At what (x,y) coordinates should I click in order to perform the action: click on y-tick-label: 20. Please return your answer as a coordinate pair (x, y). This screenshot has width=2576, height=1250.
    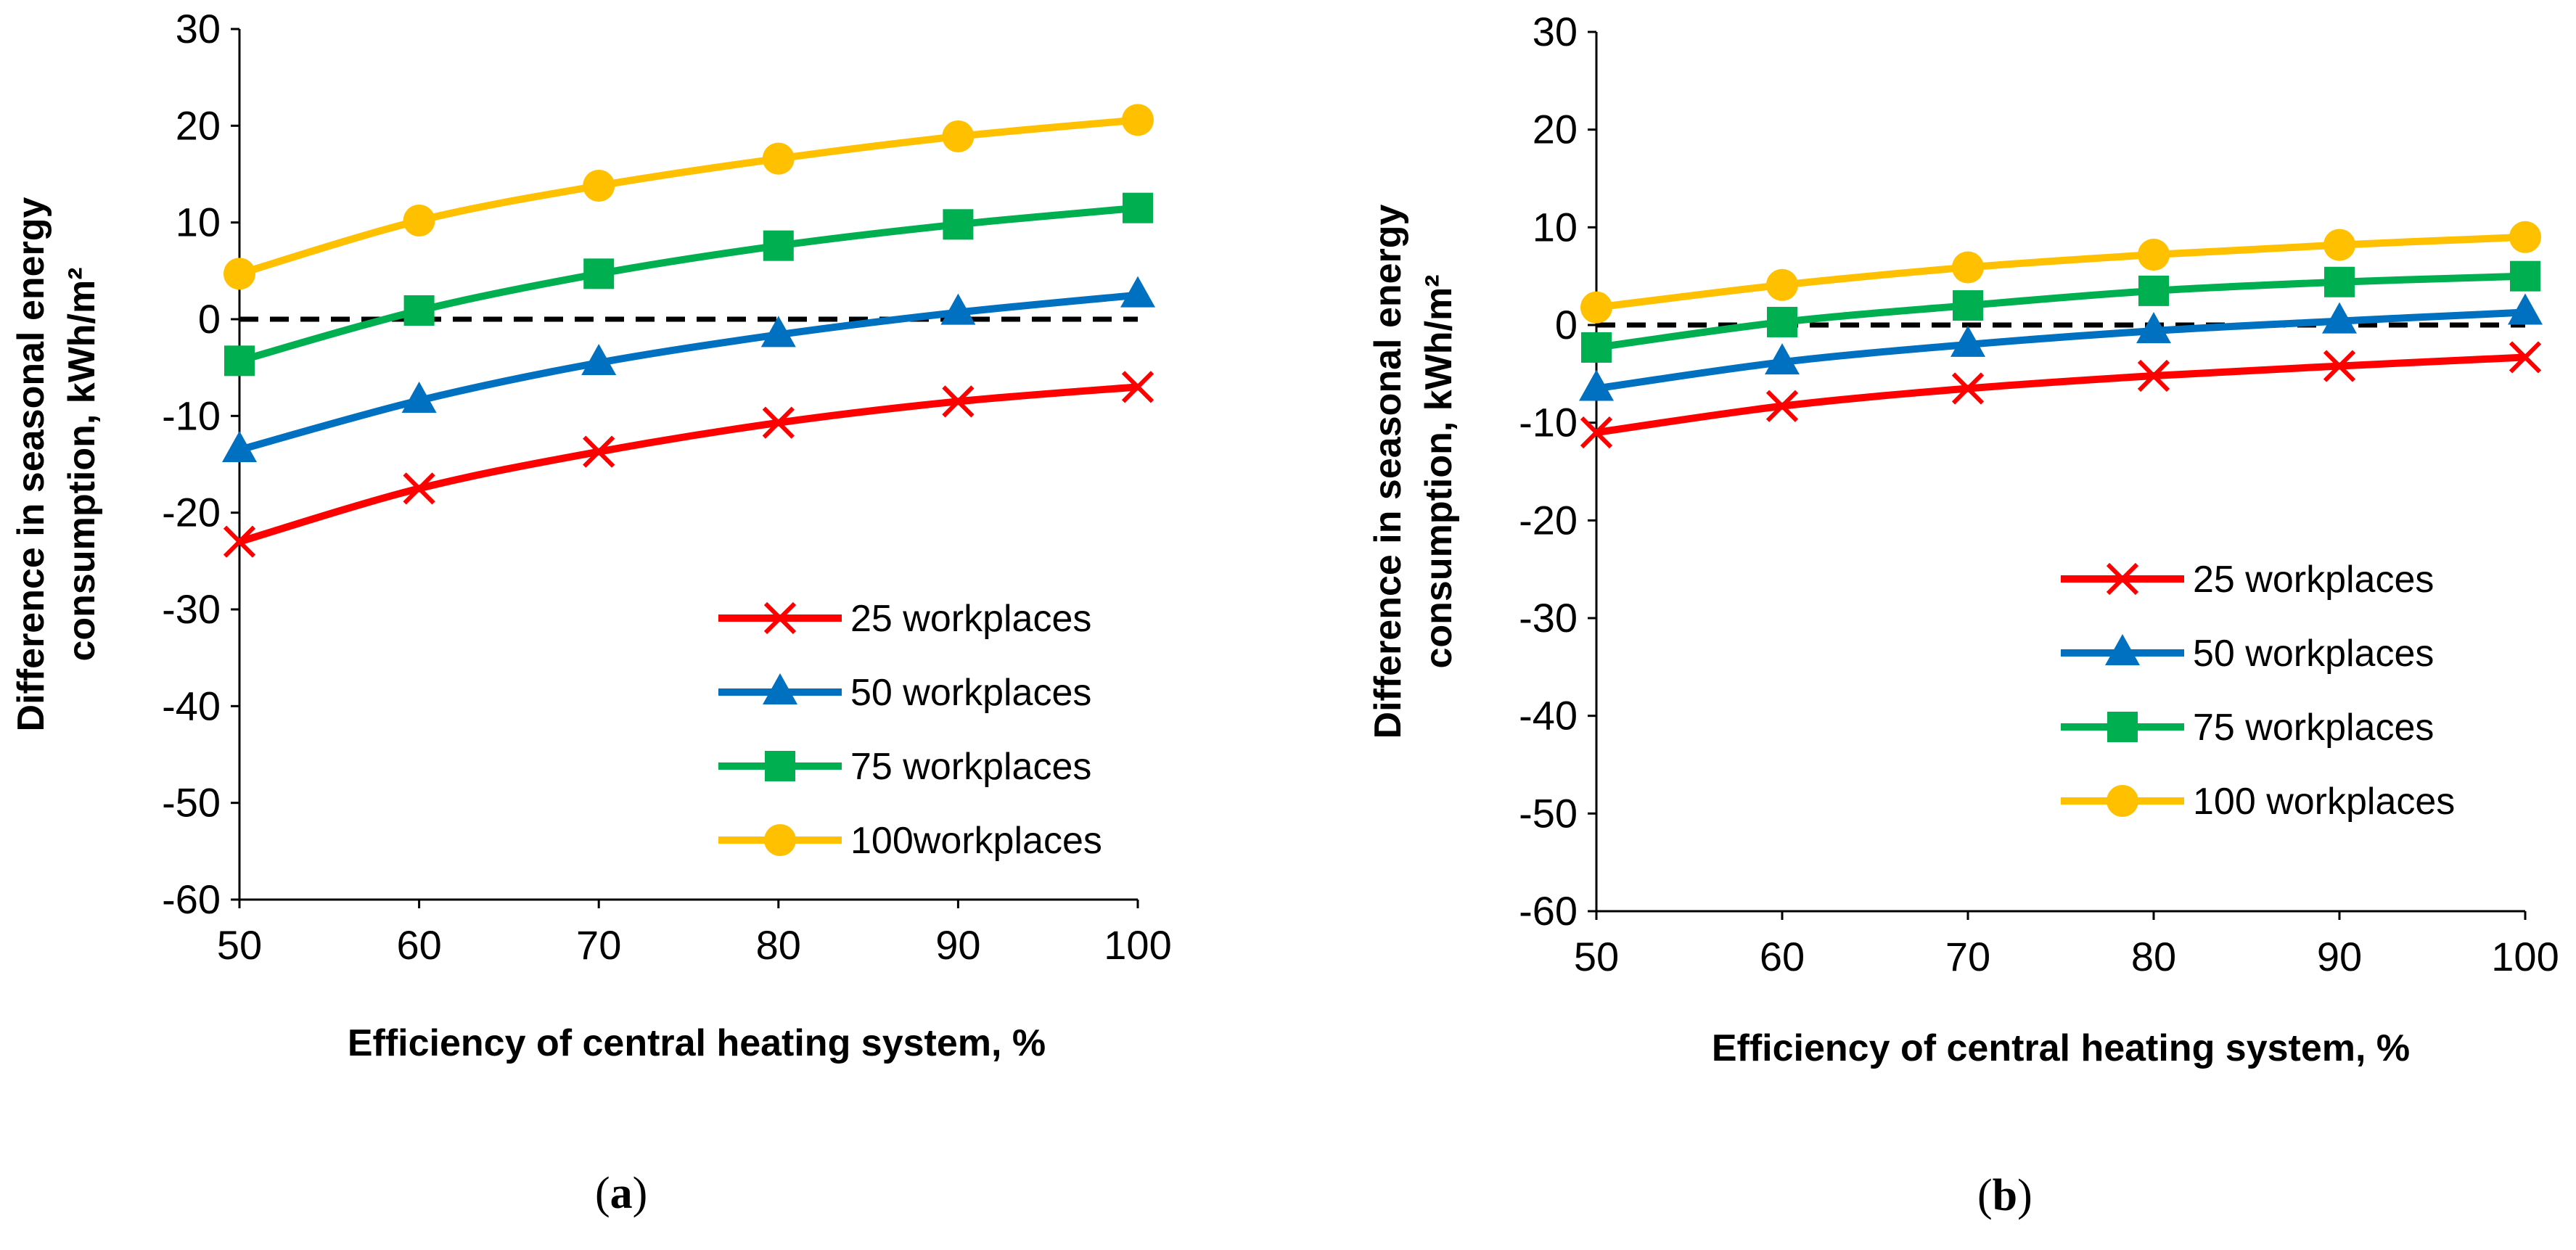
    Looking at the image, I should click on (198, 125).